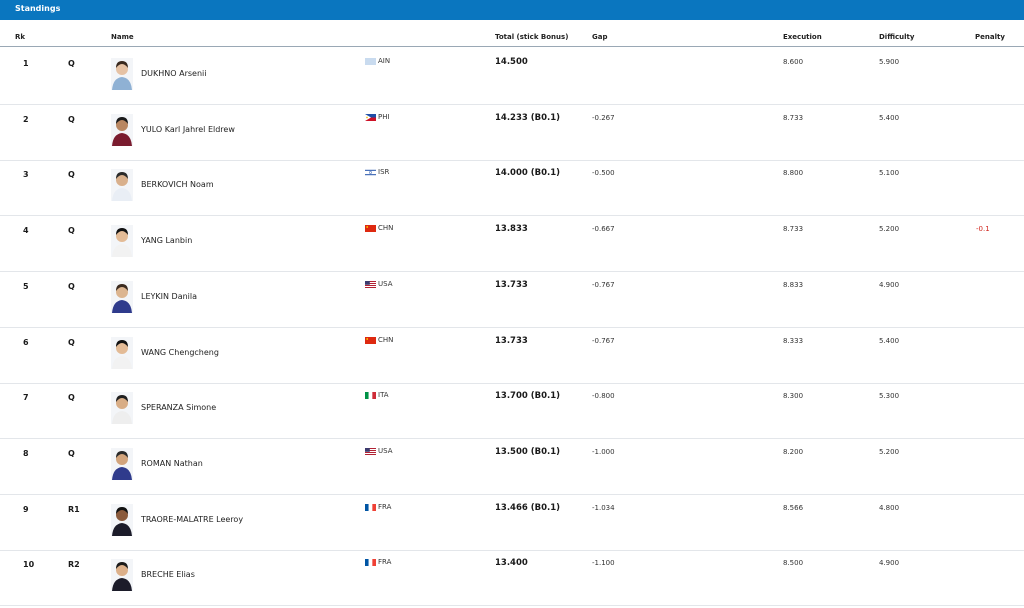 The width and height of the screenshot is (1024, 608). What do you see at coordinates (511, 62) in the screenshot?
I see `total-score: 14.500` at bounding box center [511, 62].